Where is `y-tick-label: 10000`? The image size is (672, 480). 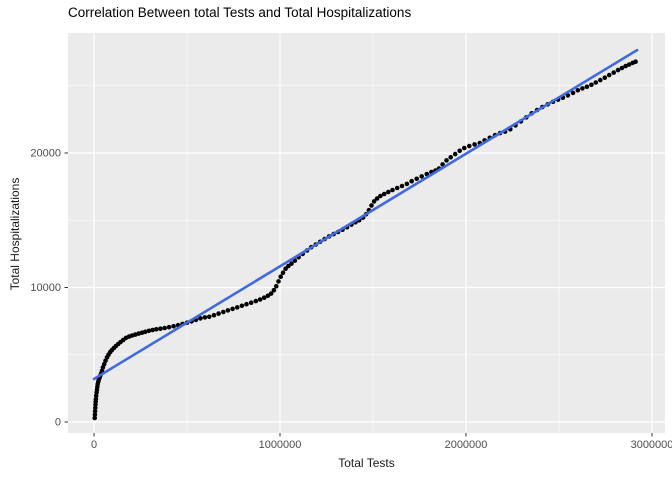 y-tick-label: 10000 is located at coordinates (45, 288).